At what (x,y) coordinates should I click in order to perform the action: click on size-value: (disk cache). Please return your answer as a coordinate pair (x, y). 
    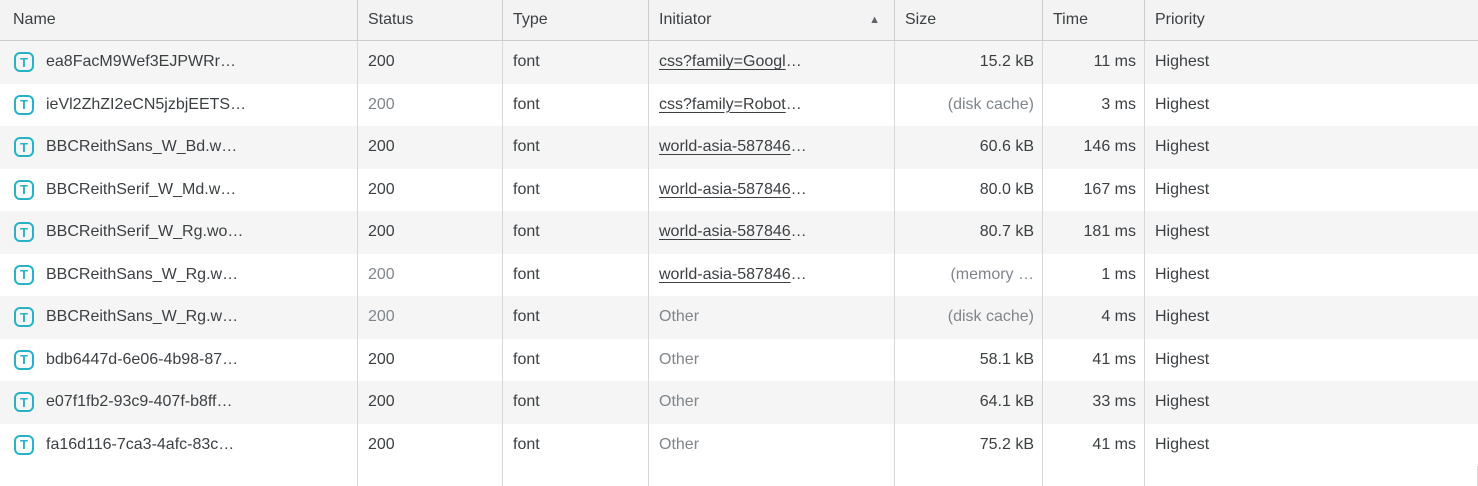
    Looking at the image, I should click on (990, 317).